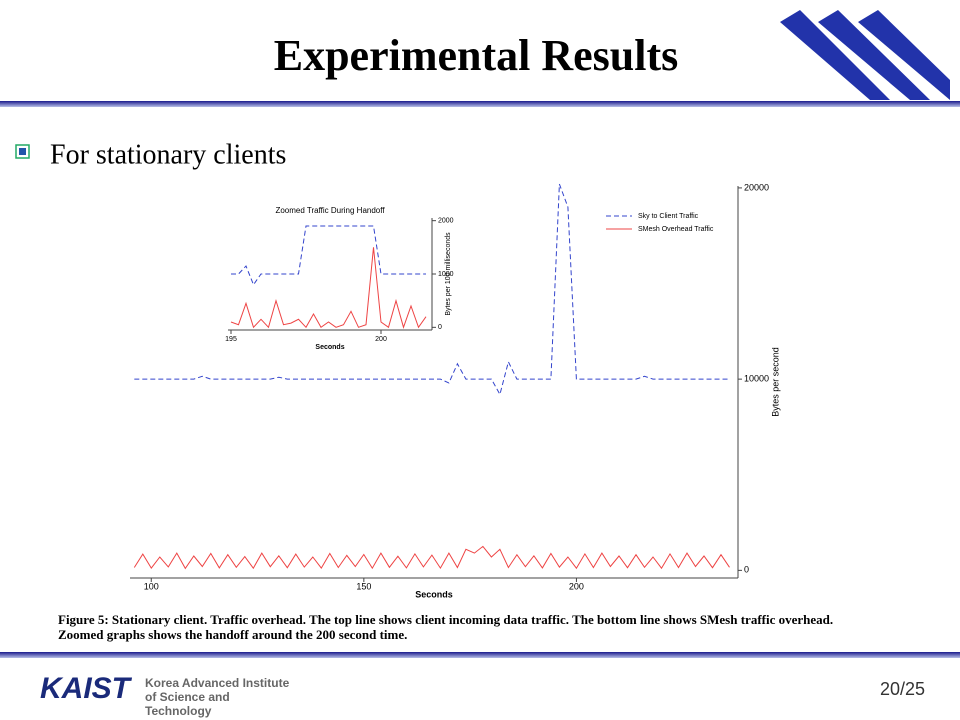 Image resolution: width=960 pixels, height=720 pixels. Describe the element at coordinates (168, 154) in the screenshot. I see `bullet-text: For stationary clients` at that location.